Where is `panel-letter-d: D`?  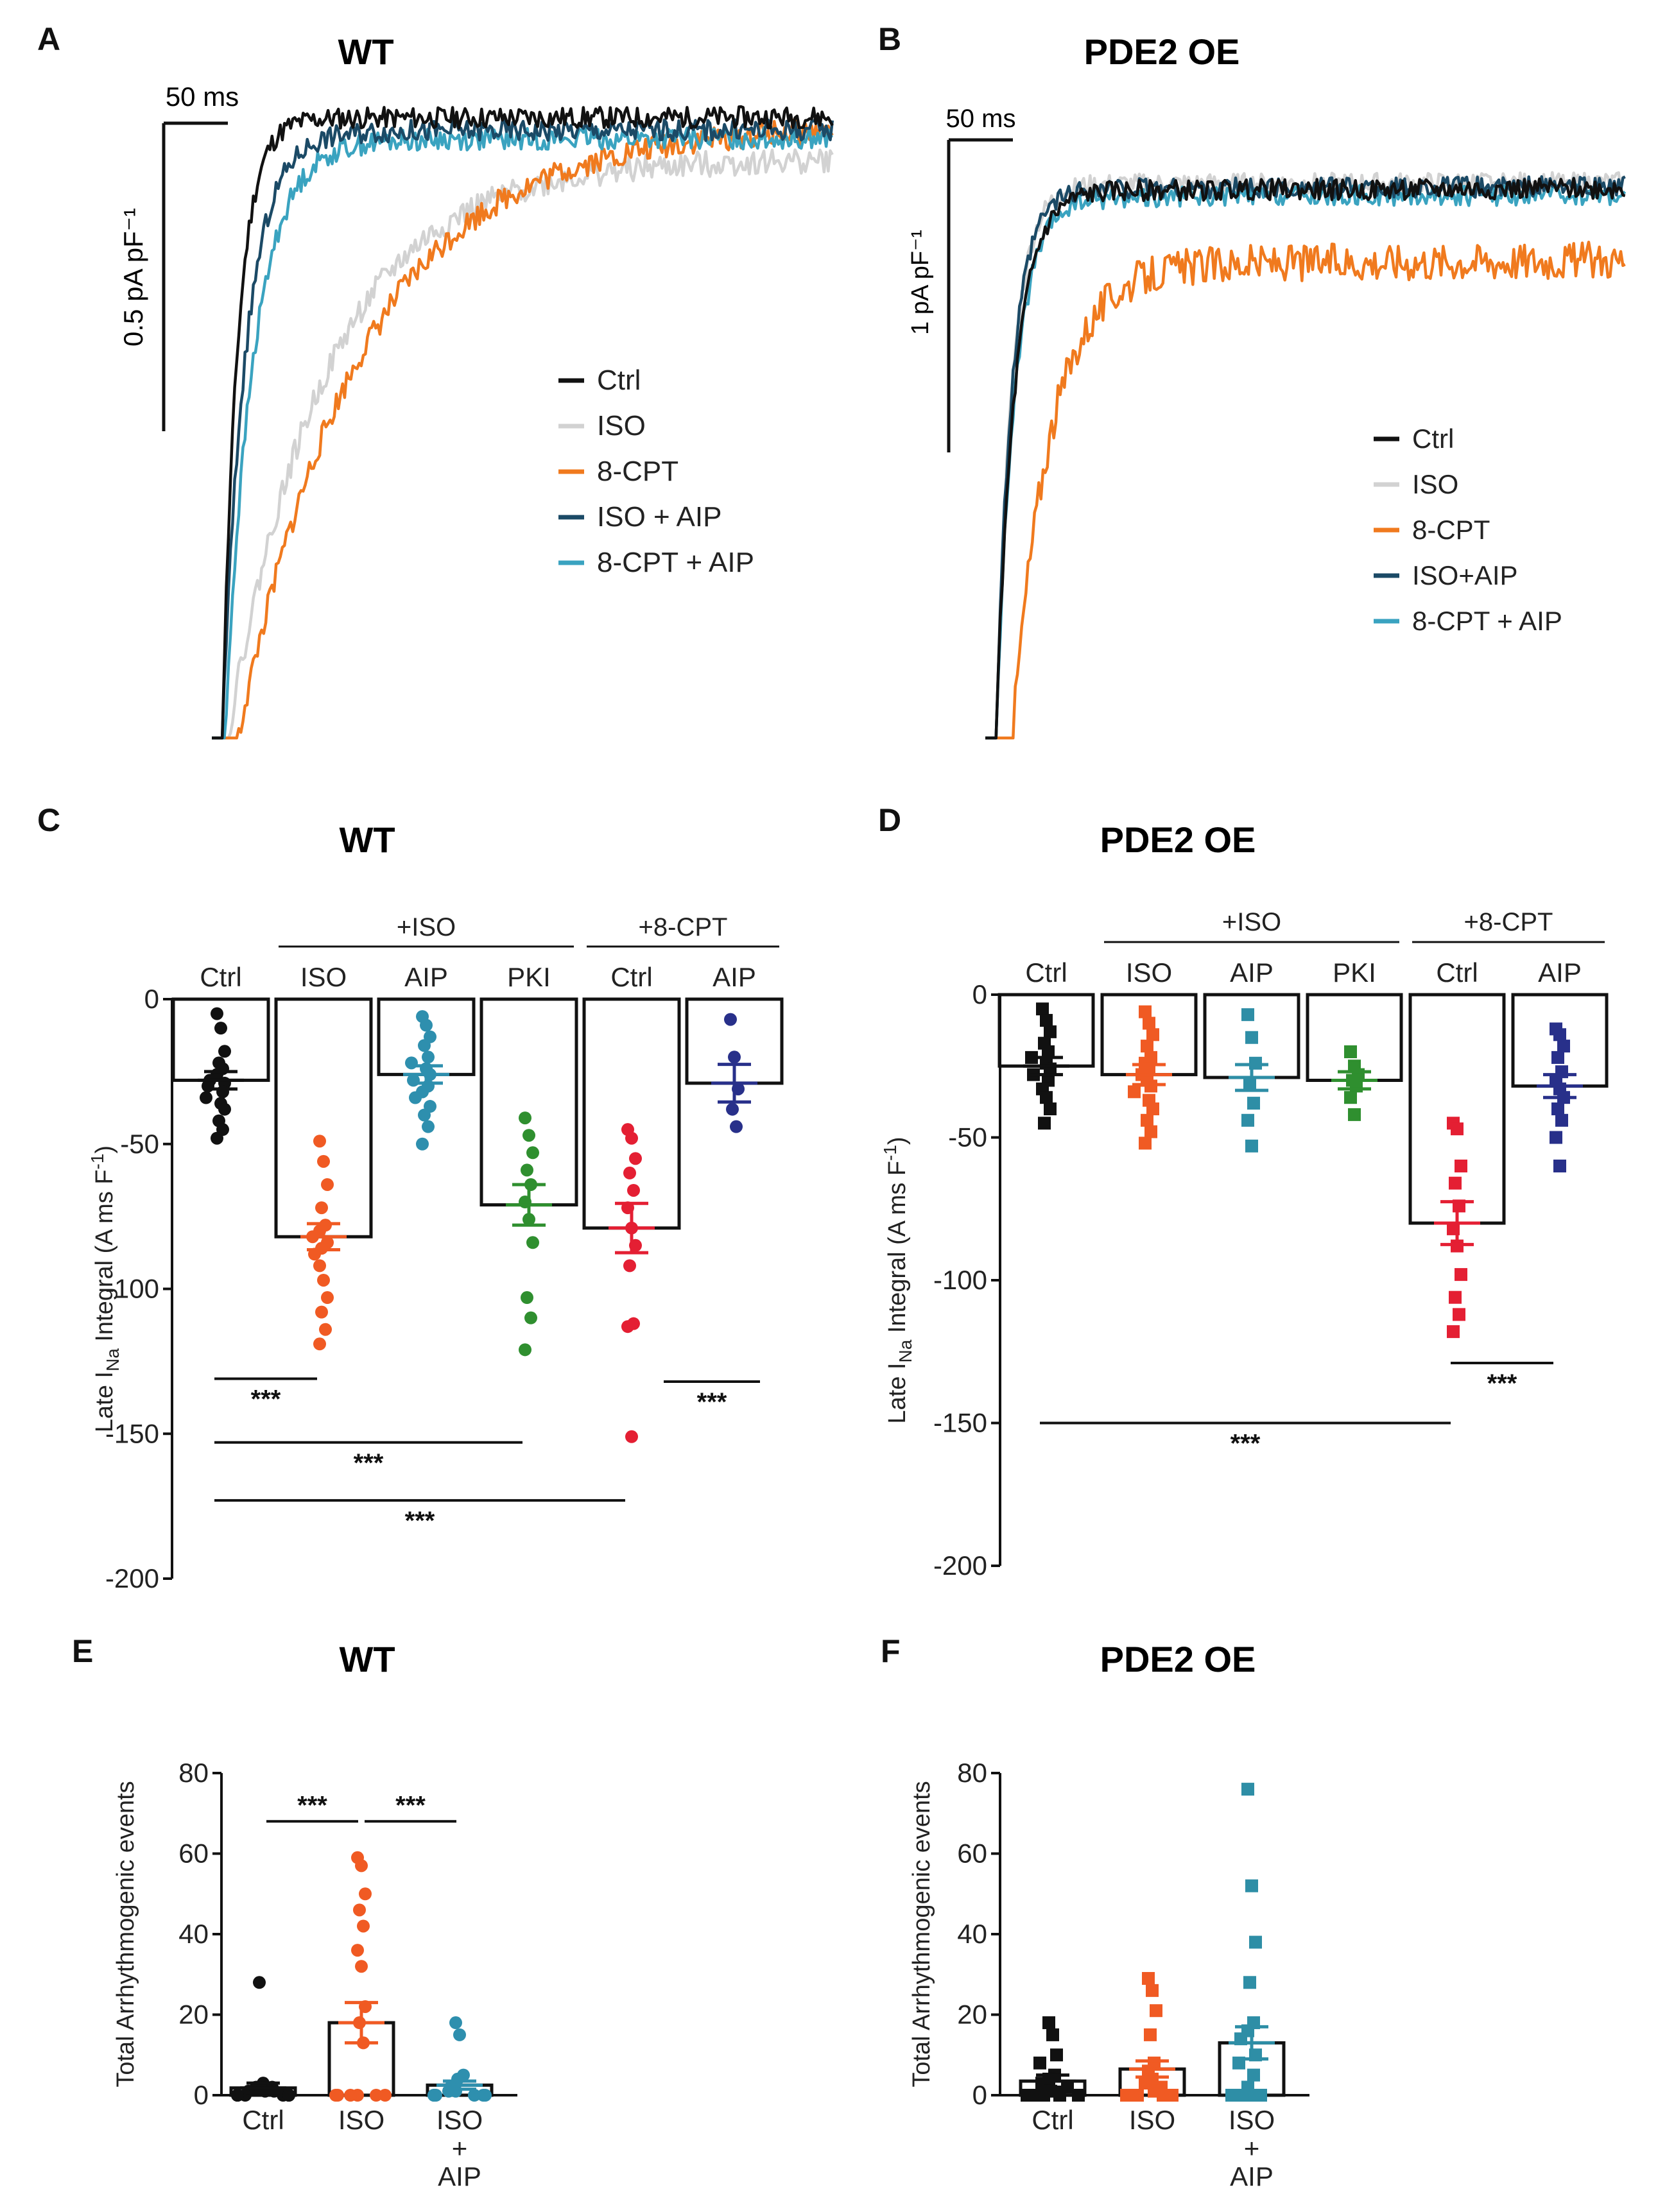 panel-letter-d: D is located at coordinates (890, 820).